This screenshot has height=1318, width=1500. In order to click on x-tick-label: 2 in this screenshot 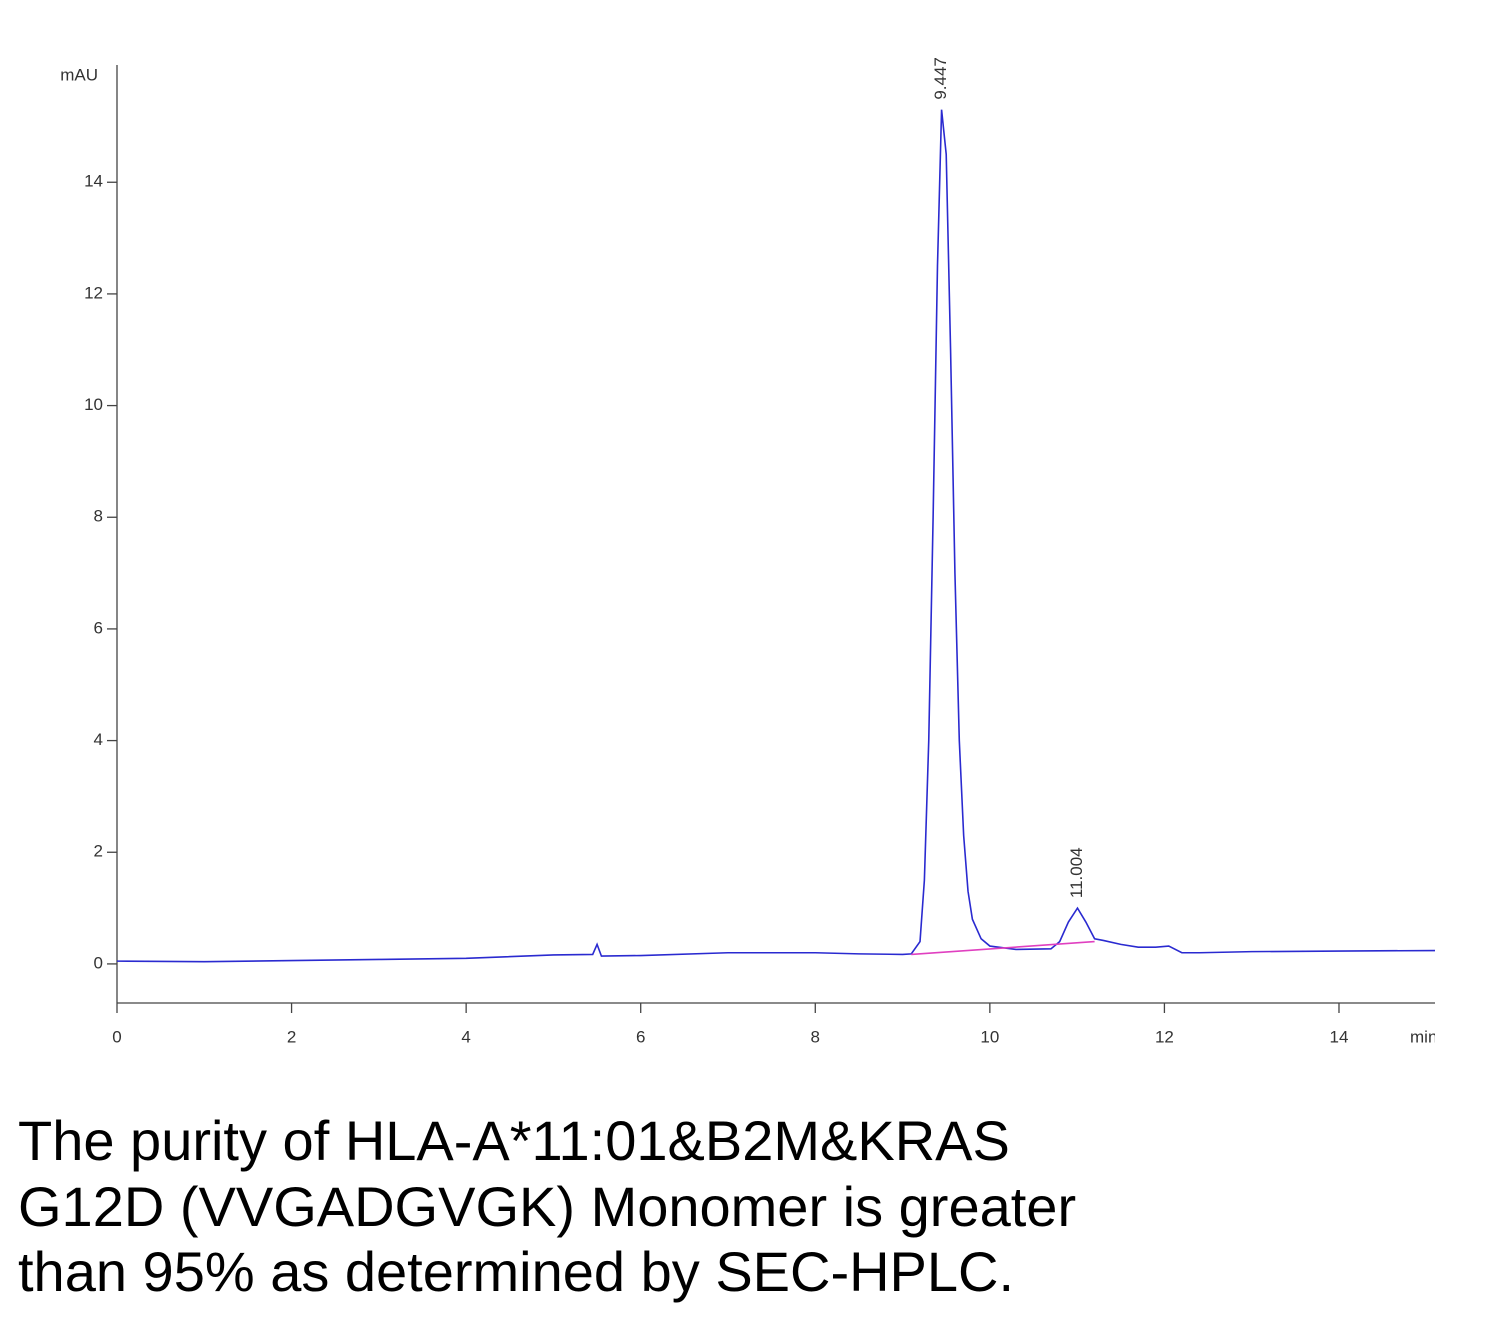, I will do `click(291, 1036)`.